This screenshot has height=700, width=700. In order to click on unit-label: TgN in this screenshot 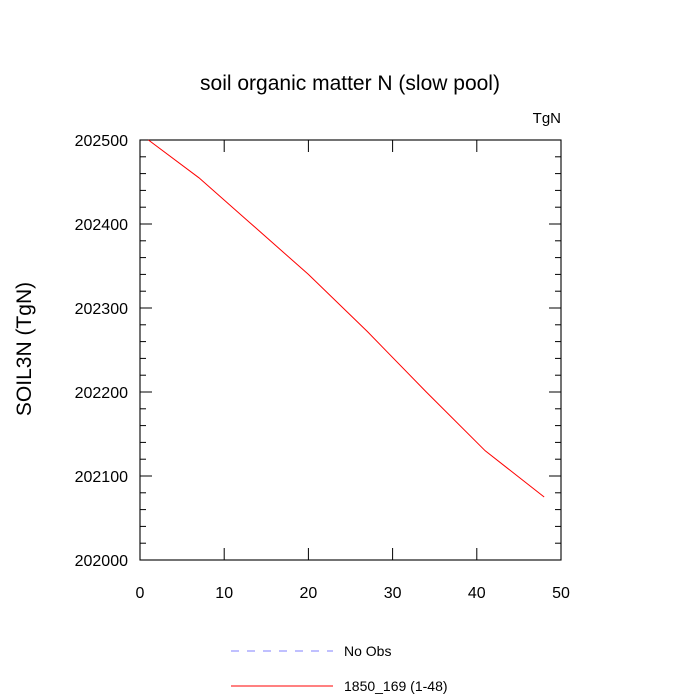, I will do `click(547, 118)`.